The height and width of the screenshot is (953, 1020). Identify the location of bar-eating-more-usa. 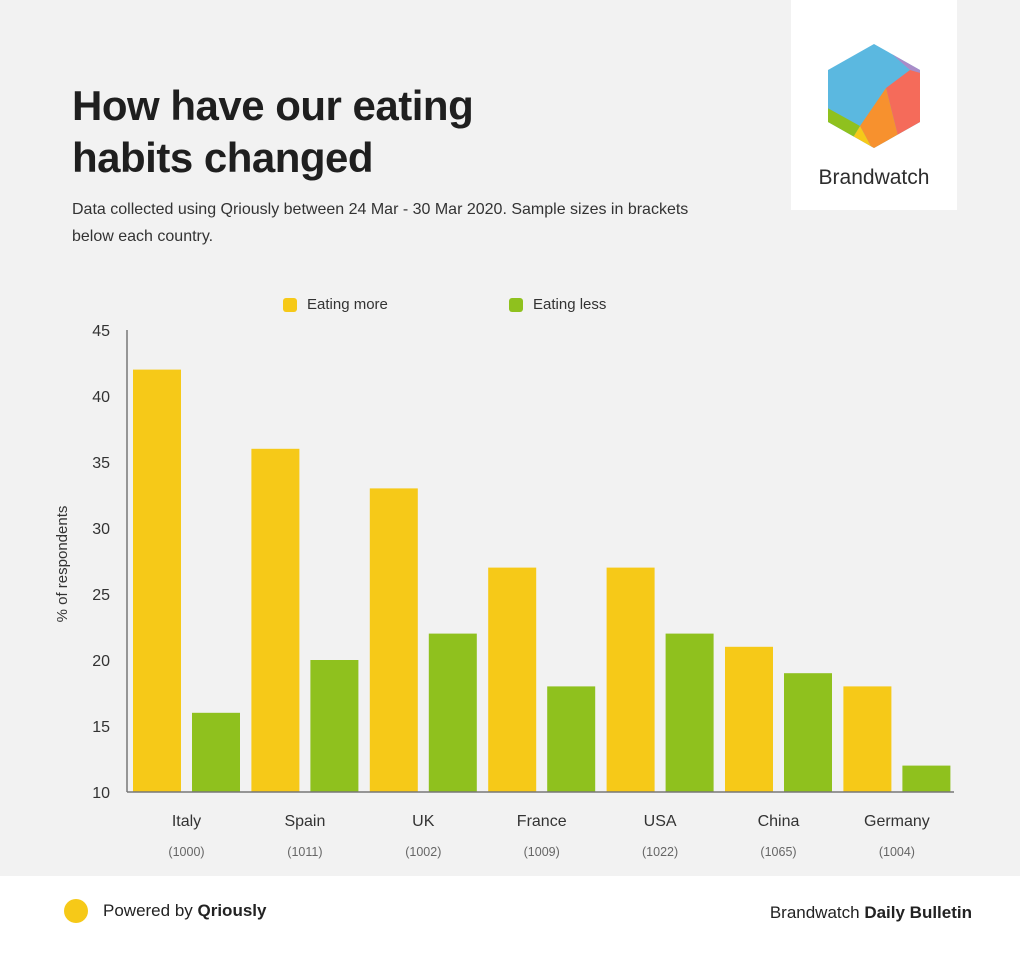
(630, 679).